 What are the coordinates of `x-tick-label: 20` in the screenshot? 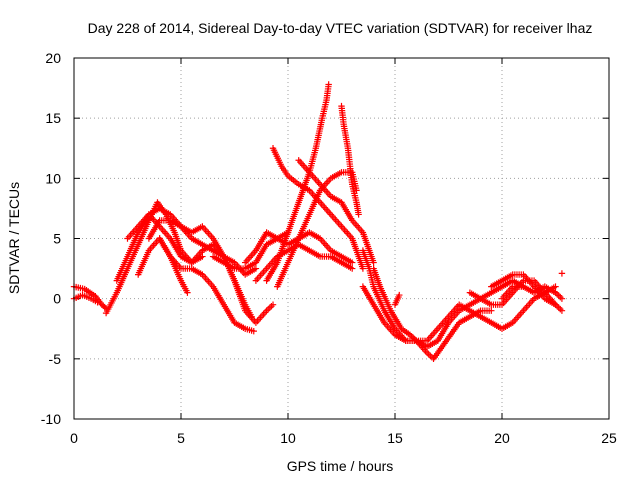 It's located at (502, 438).